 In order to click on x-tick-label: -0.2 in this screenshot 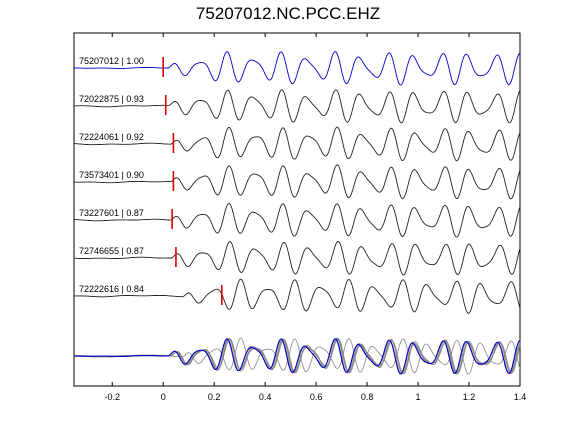, I will do `click(112, 397)`.